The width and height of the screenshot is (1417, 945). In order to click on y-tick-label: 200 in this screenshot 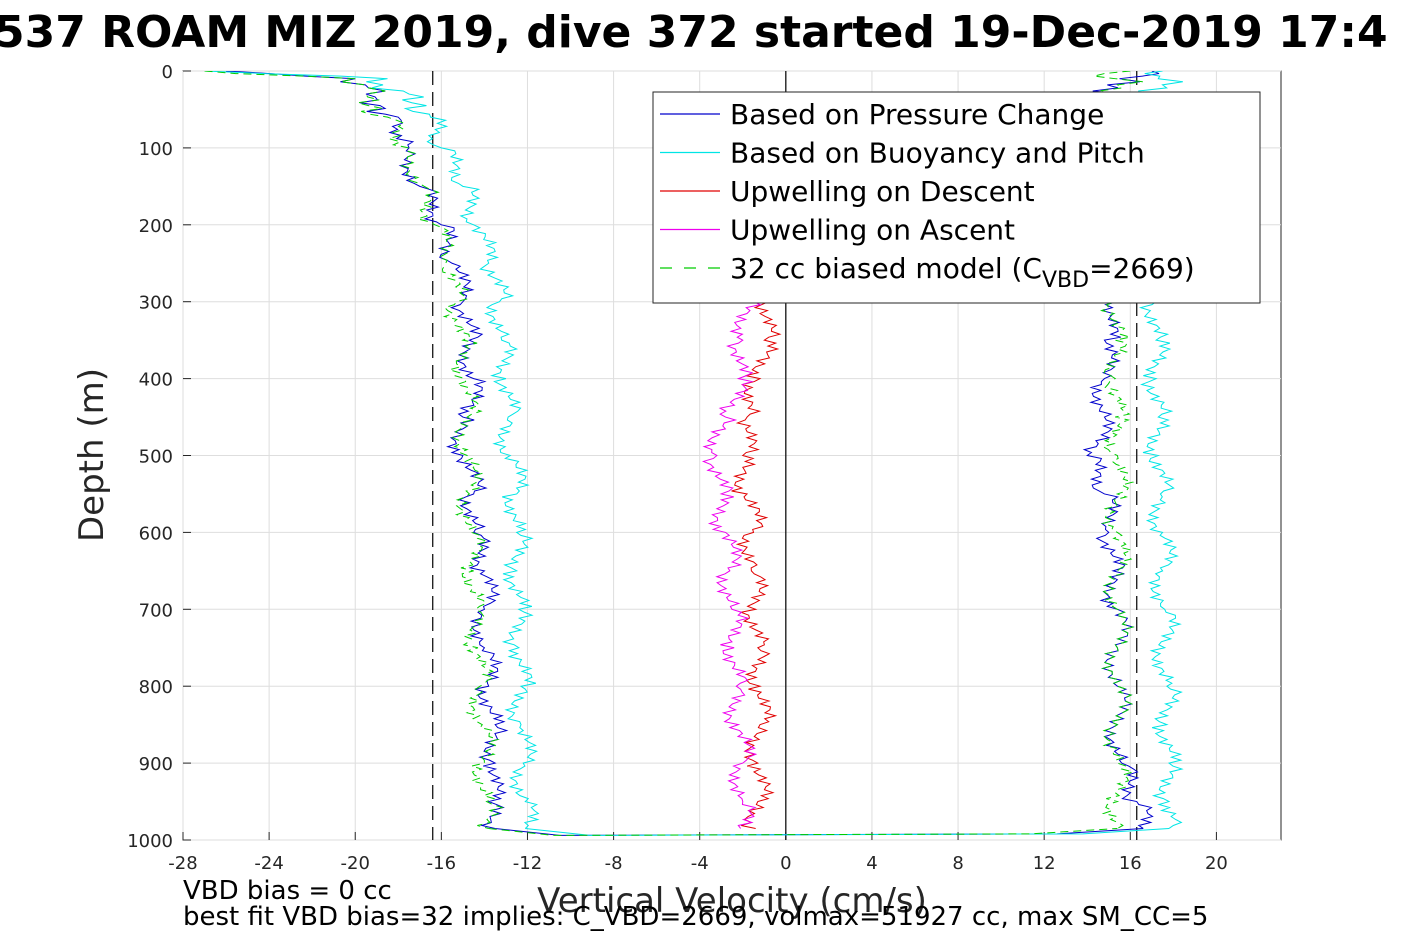, I will do `click(156, 226)`.